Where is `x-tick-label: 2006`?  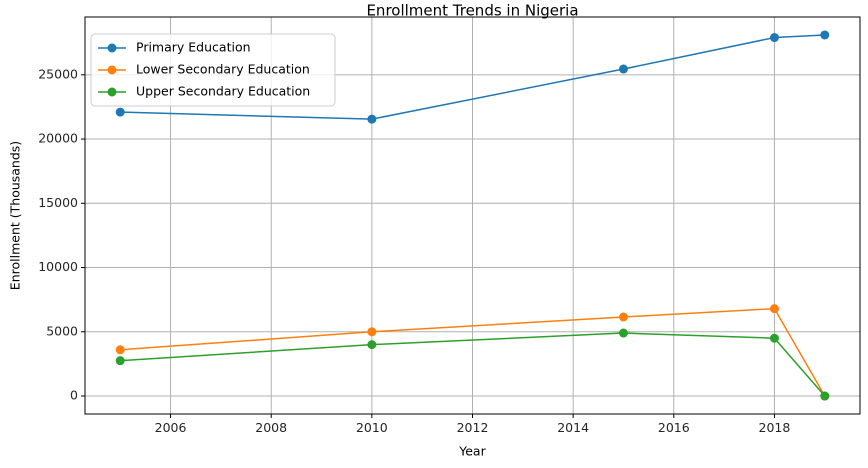
x-tick-label: 2006 is located at coordinates (171, 427).